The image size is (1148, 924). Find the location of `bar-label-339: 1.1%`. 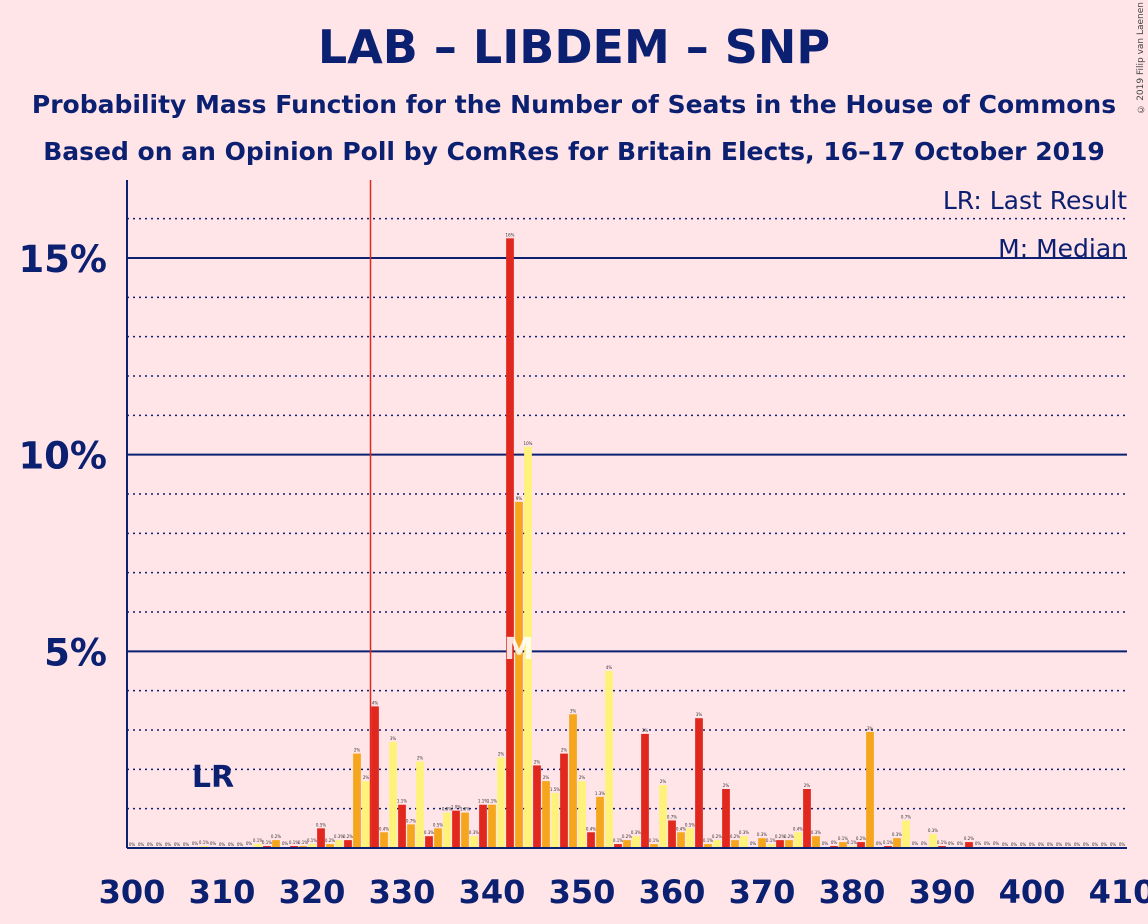

bar-label-339: 1.1% is located at coordinates (483, 801).